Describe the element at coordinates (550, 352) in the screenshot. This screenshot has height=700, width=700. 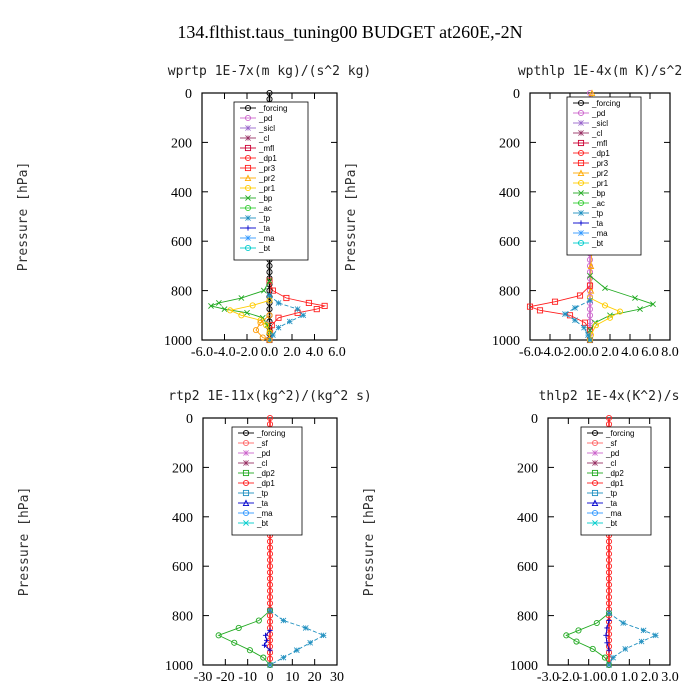
I see `x-tick-label: -4.0` at that location.